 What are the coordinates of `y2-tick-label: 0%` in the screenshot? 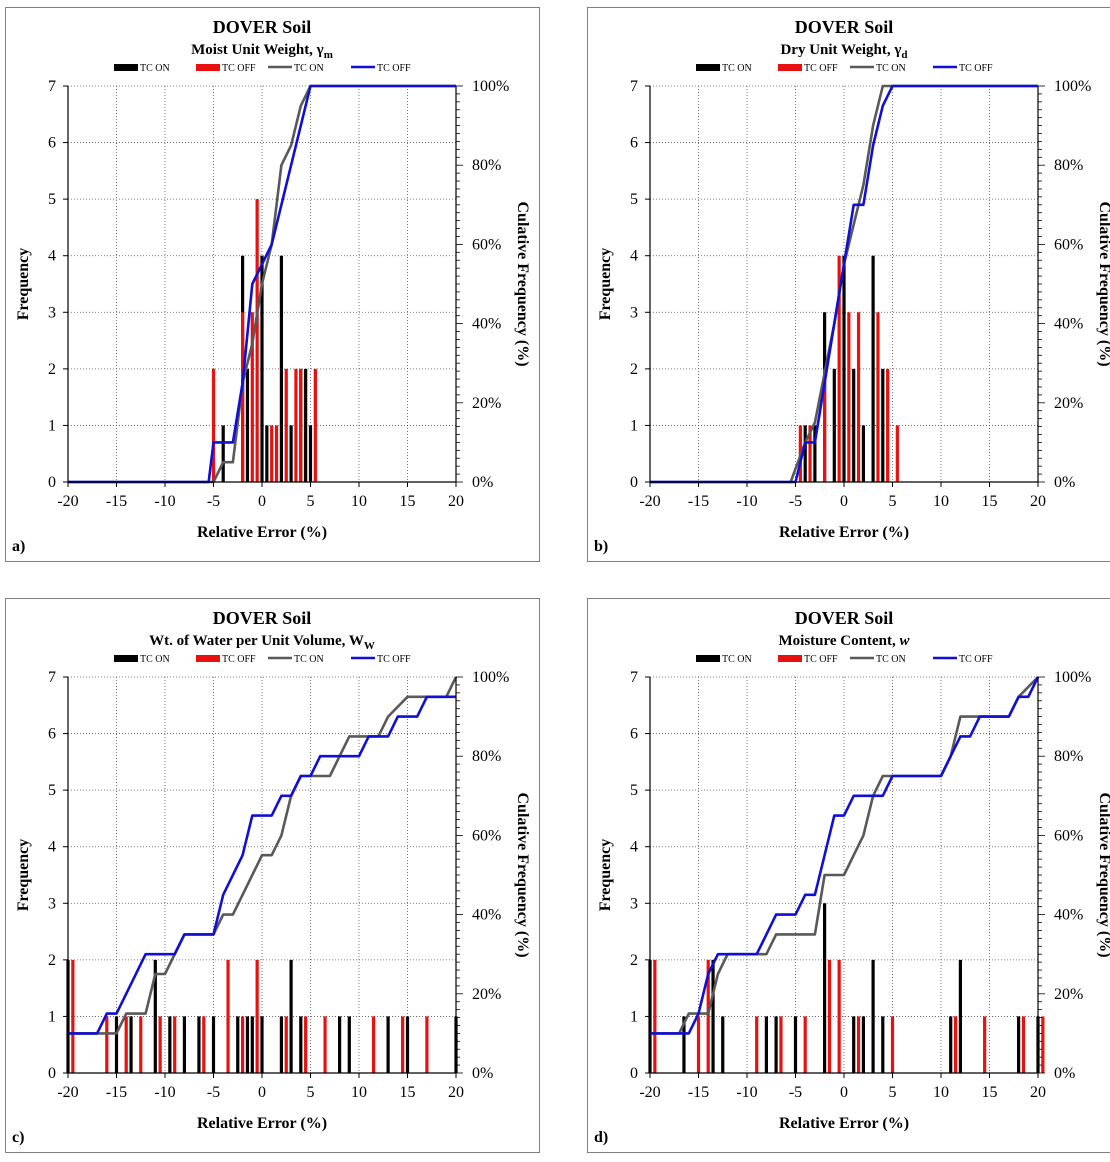 It's located at (482, 1073).